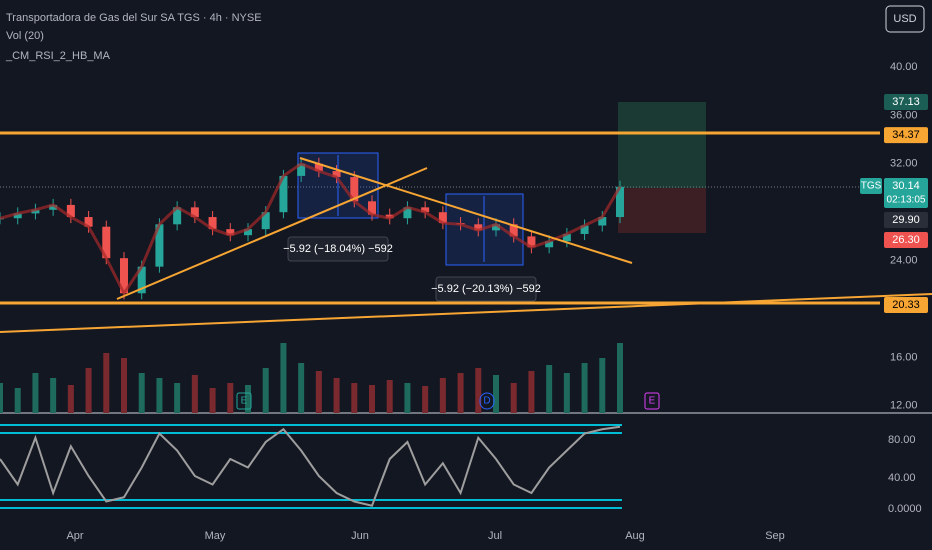 The image size is (932, 550). I want to click on measure-label: −5.92 (−20.13%) −592, so click(486, 289).